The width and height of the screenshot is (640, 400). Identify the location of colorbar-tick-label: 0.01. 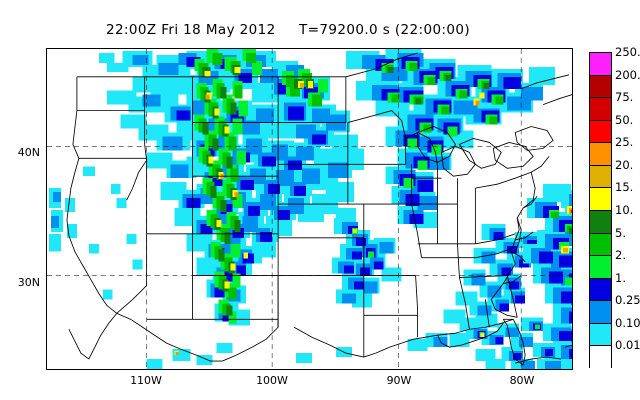
(627, 345).